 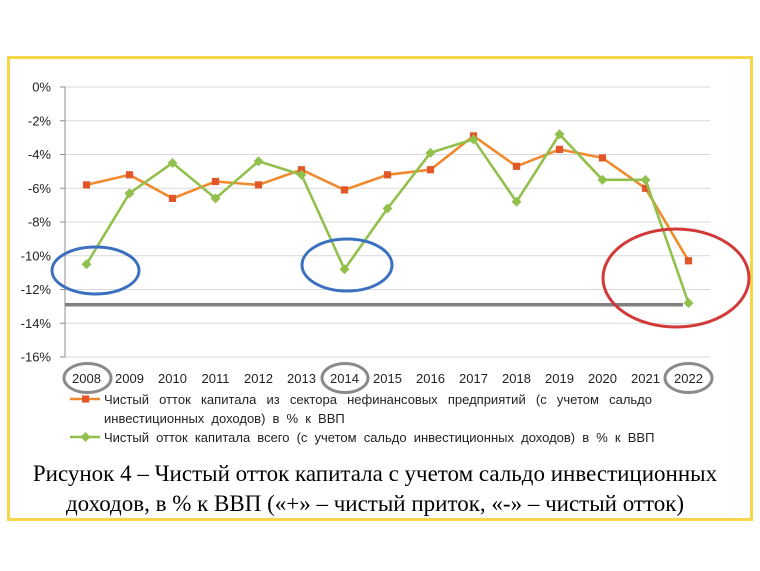 I want to click on x-tick-label: 2018, so click(x=516, y=378).